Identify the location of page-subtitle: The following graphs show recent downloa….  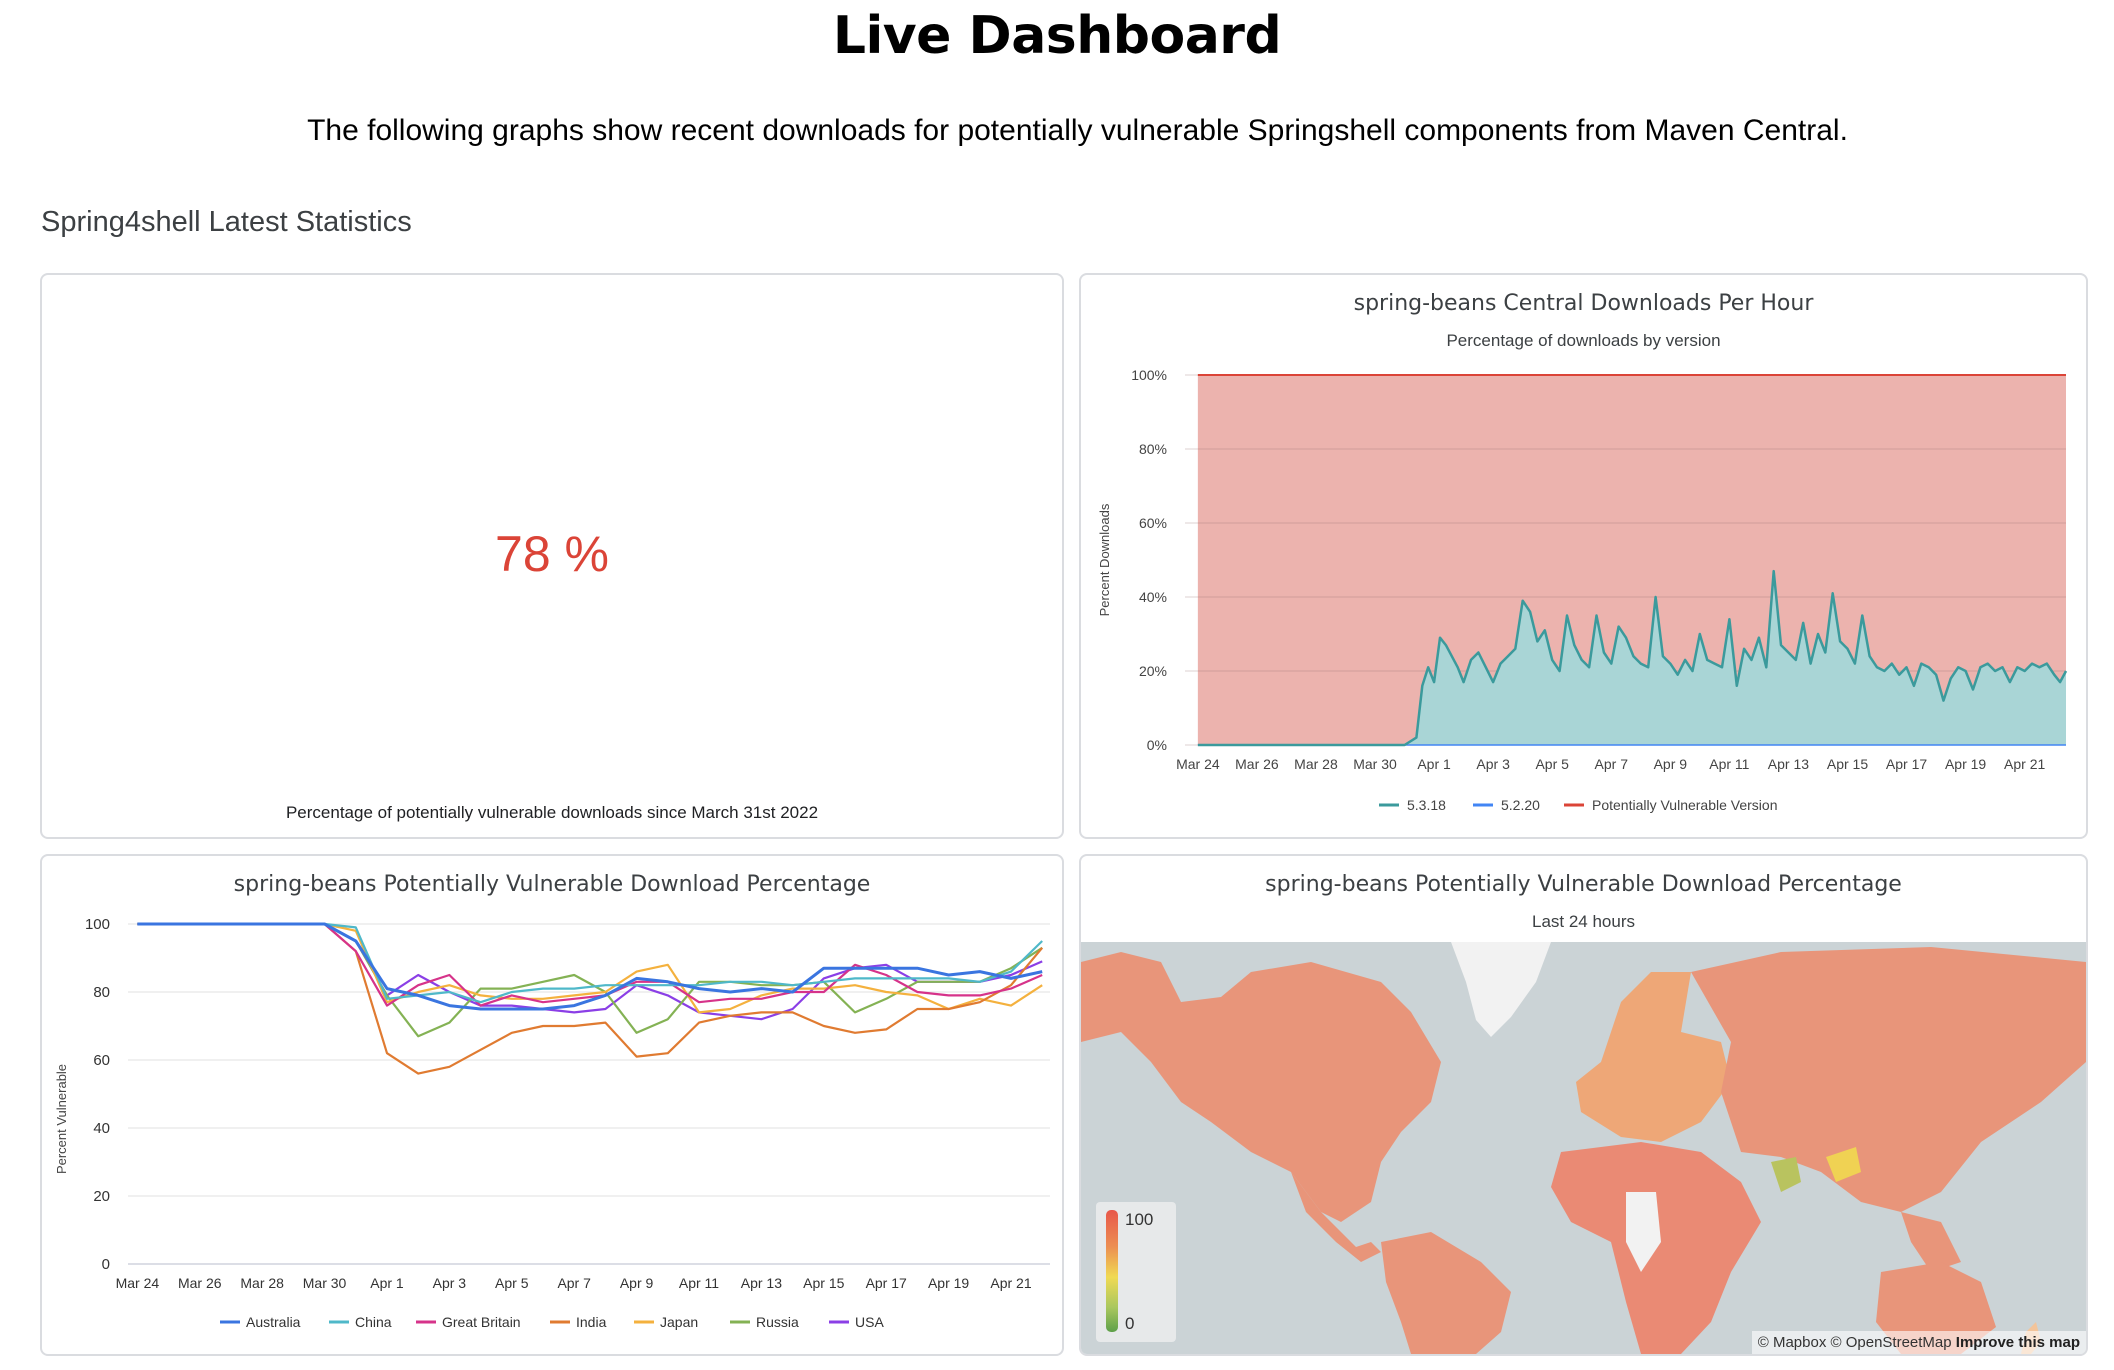
(1077, 130).